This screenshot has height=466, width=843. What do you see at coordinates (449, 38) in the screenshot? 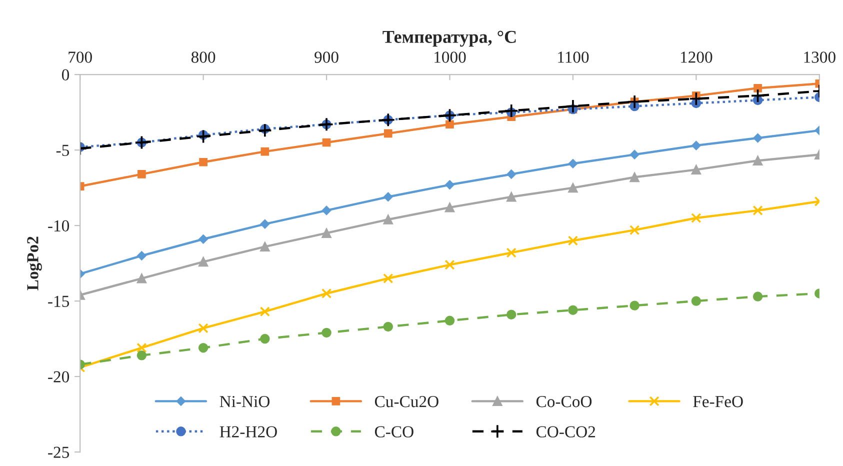
I see `x-axis-title: Температура, °C` at bounding box center [449, 38].